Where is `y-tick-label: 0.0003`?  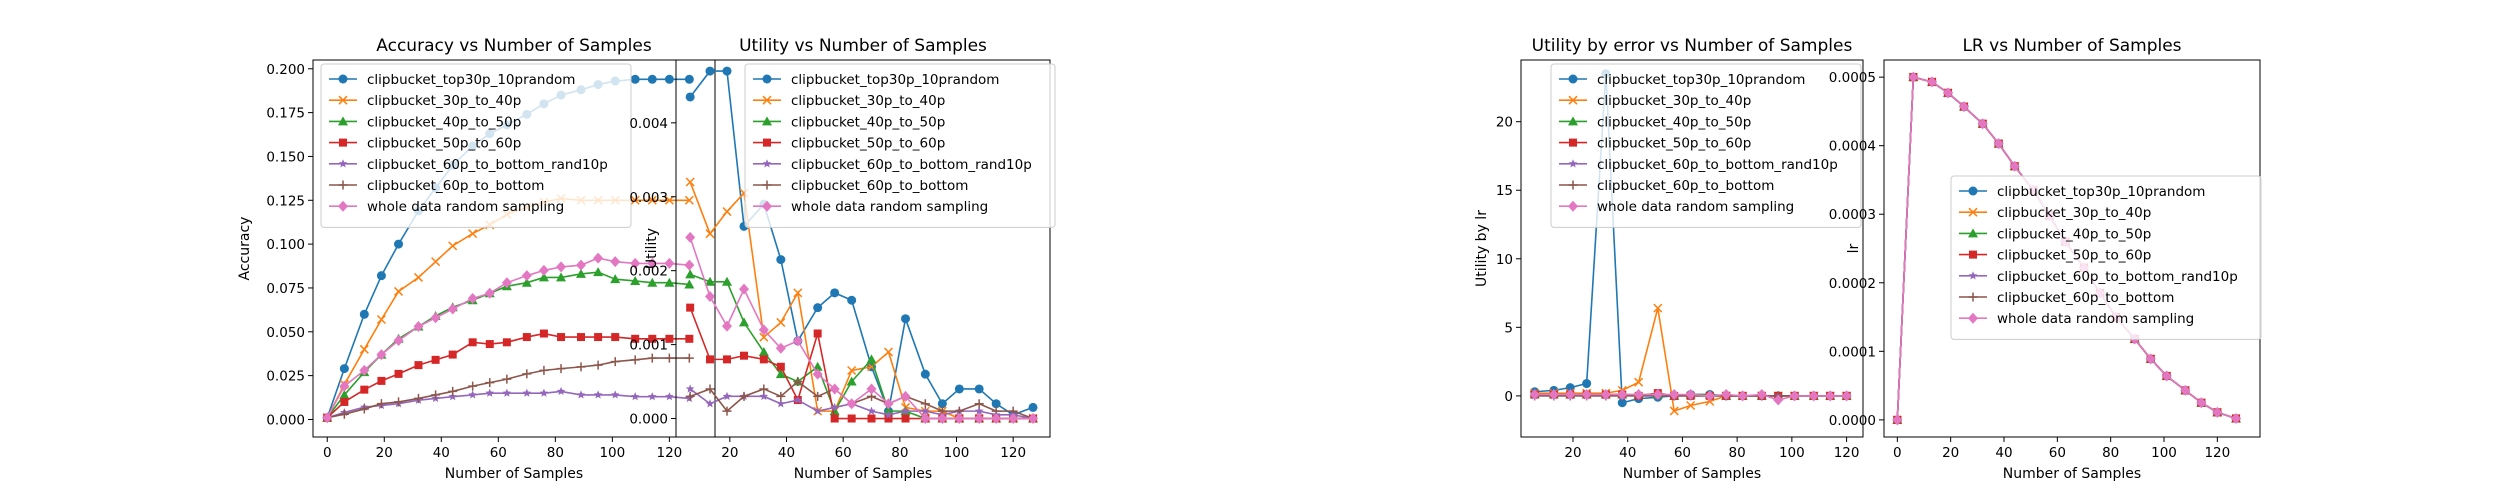 y-tick-label: 0.0003 is located at coordinates (1852, 215).